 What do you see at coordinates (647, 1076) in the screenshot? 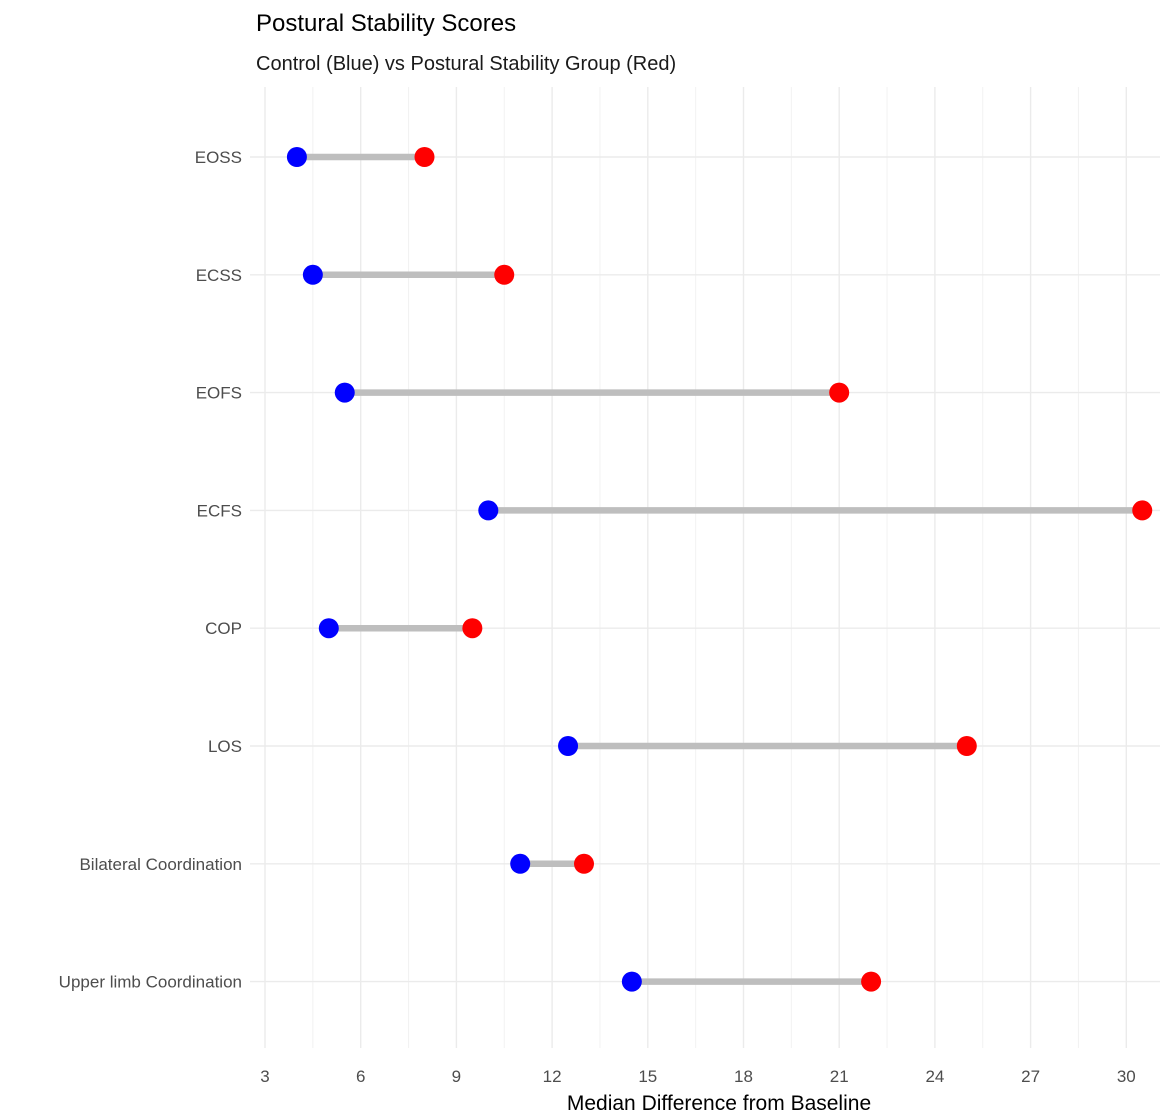
I see `x-tick-label: 15` at bounding box center [647, 1076].